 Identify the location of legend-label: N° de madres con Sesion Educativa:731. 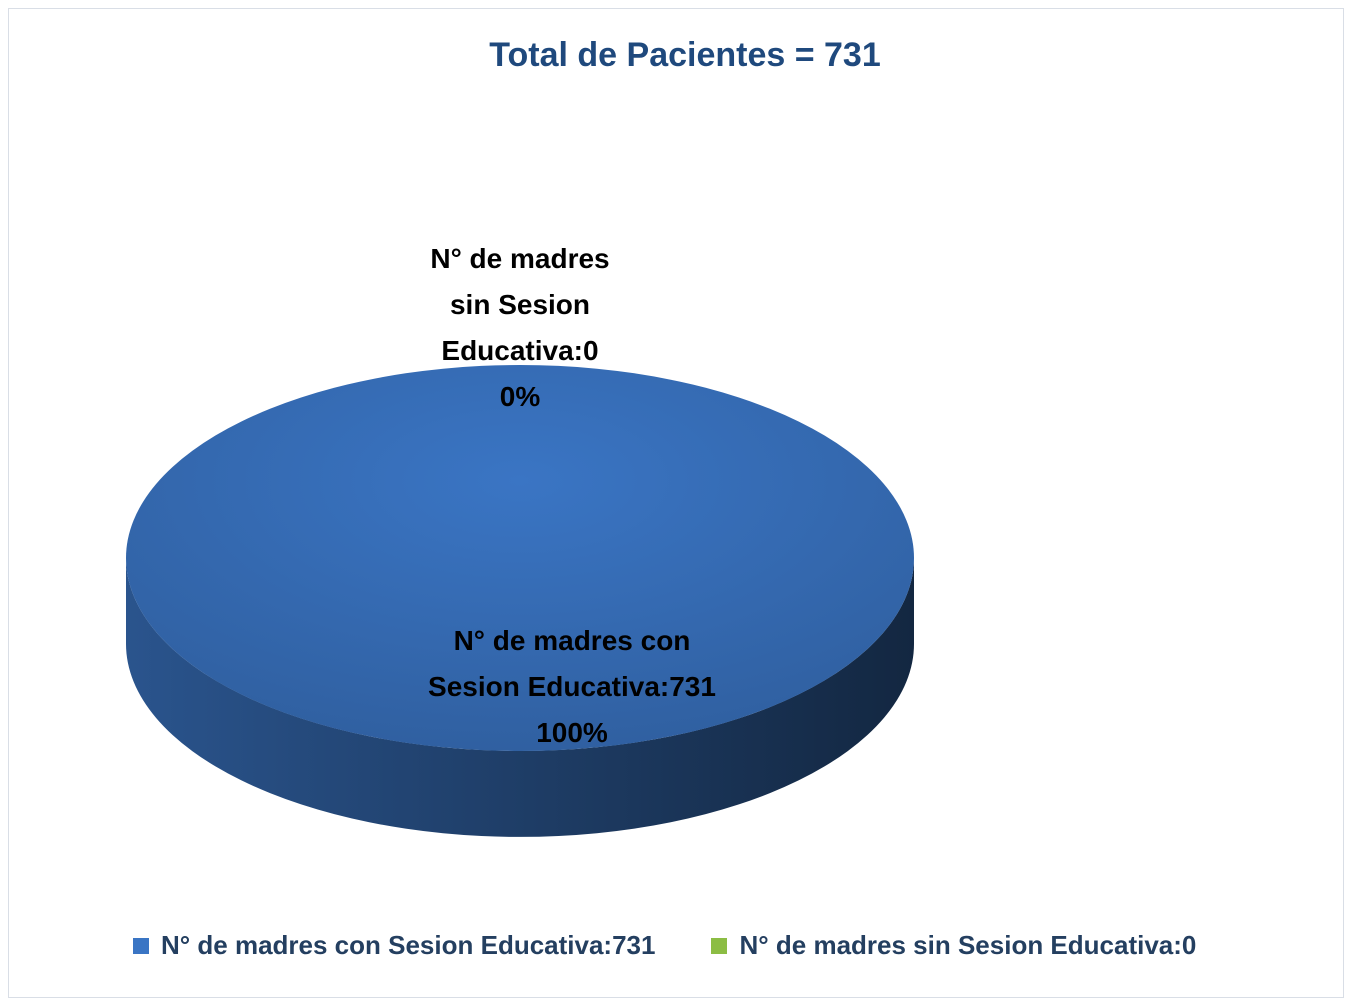
(408, 945).